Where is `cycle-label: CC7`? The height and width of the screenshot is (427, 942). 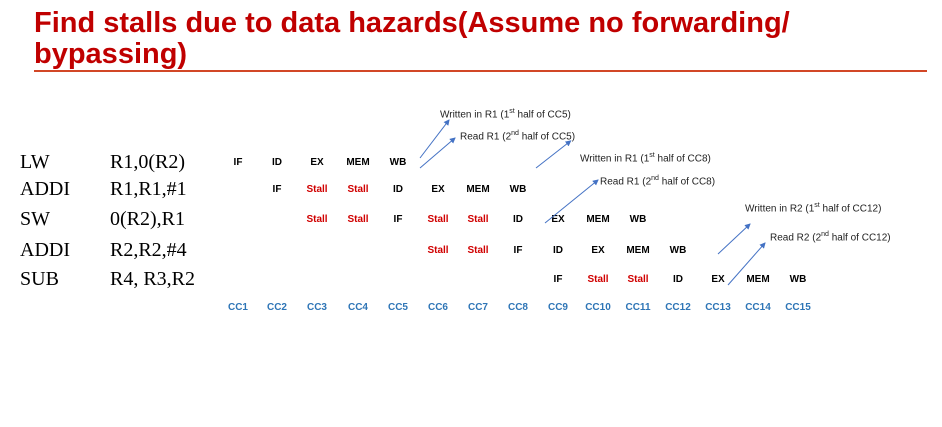
cycle-label: CC7 is located at coordinates (478, 307).